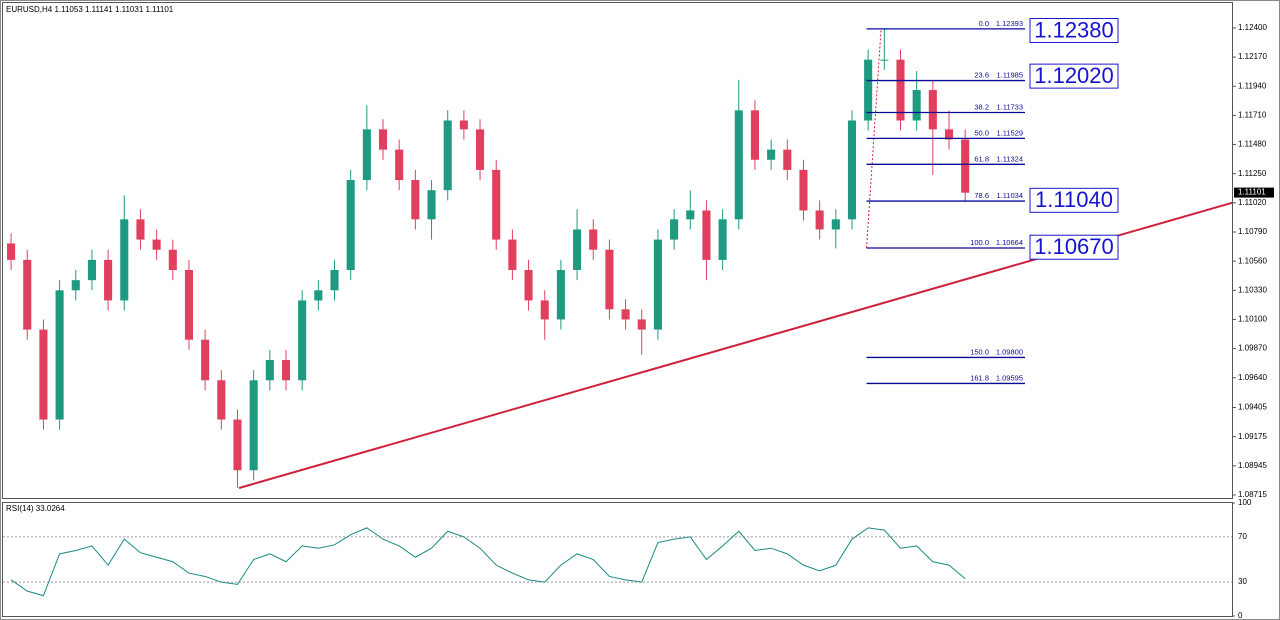  I want to click on price-box-label: 1.10670, so click(1074, 246).